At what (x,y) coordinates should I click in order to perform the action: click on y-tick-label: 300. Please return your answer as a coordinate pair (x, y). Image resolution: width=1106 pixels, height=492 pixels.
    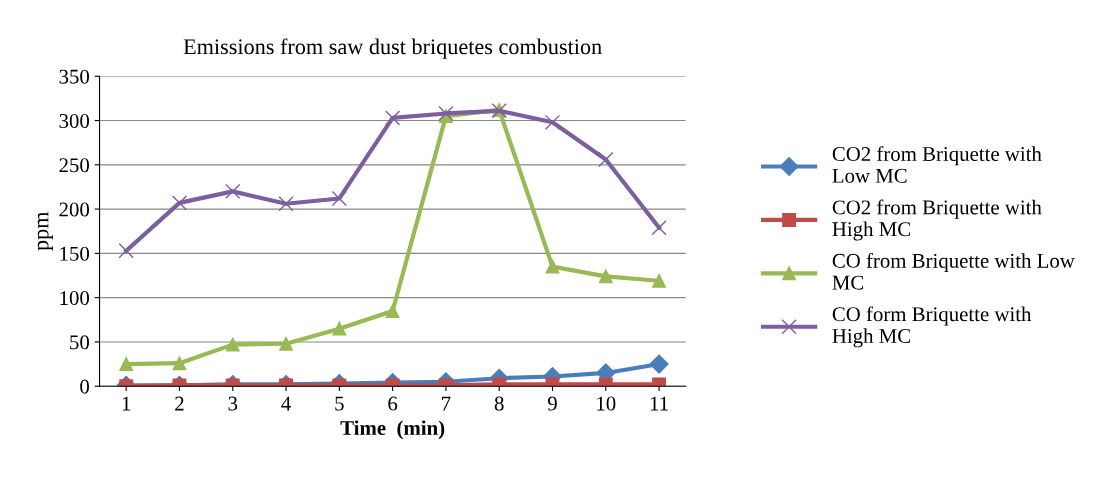
    Looking at the image, I should click on (74, 120).